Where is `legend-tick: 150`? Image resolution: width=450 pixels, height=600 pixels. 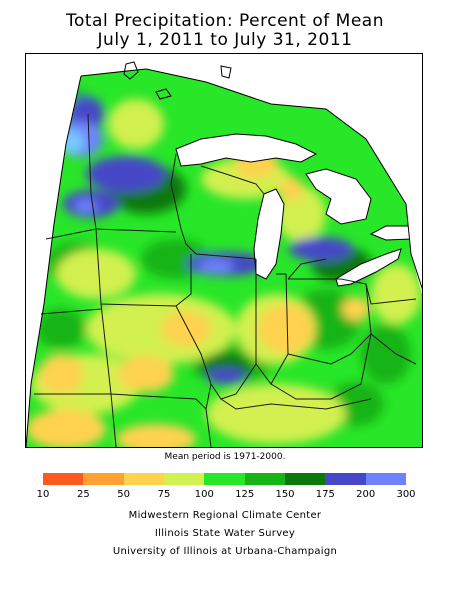 legend-tick: 150 is located at coordinates (285, 494).